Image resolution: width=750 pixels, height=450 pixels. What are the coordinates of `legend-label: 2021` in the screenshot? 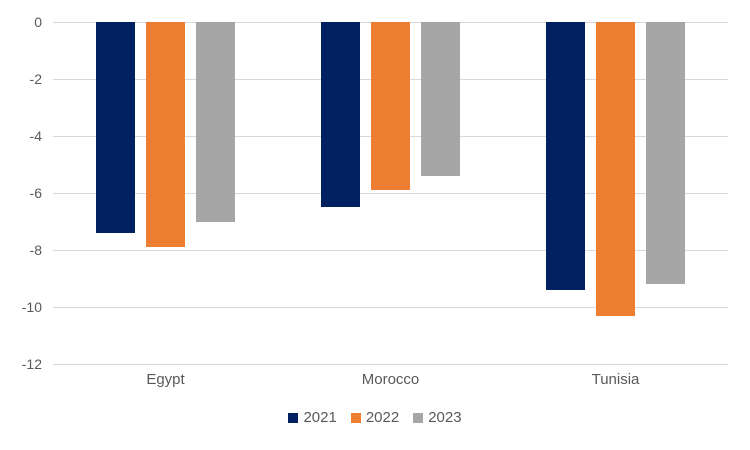 It's located at (320, 417).